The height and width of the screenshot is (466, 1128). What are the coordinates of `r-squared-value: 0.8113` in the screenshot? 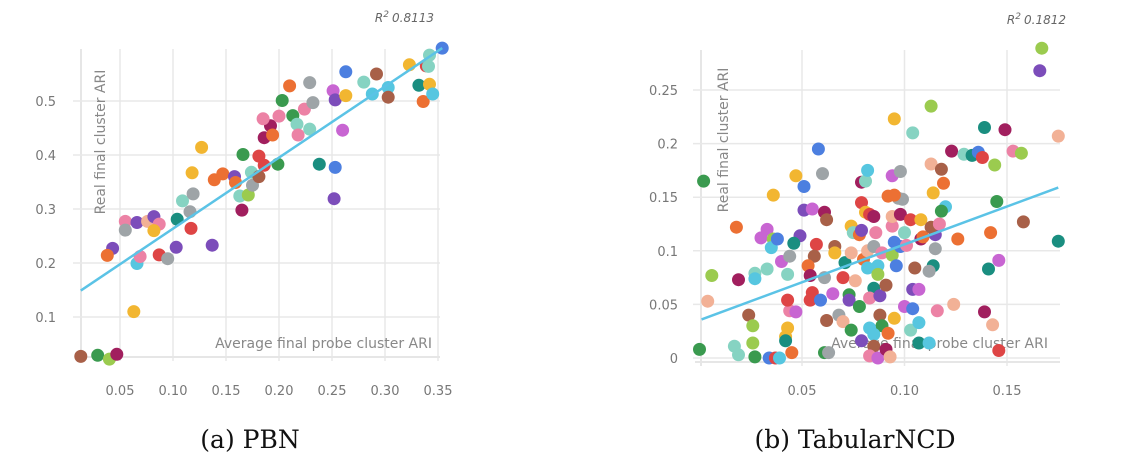 It's located at (413, 18).